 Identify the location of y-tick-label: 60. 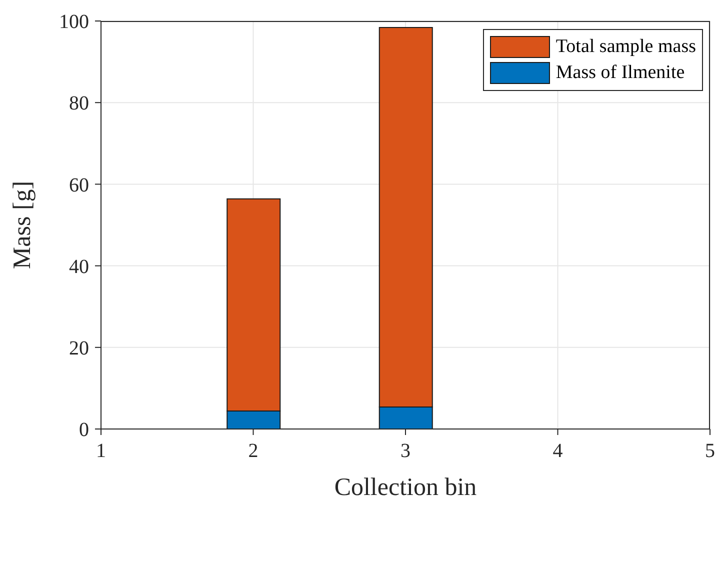
(79, 185).